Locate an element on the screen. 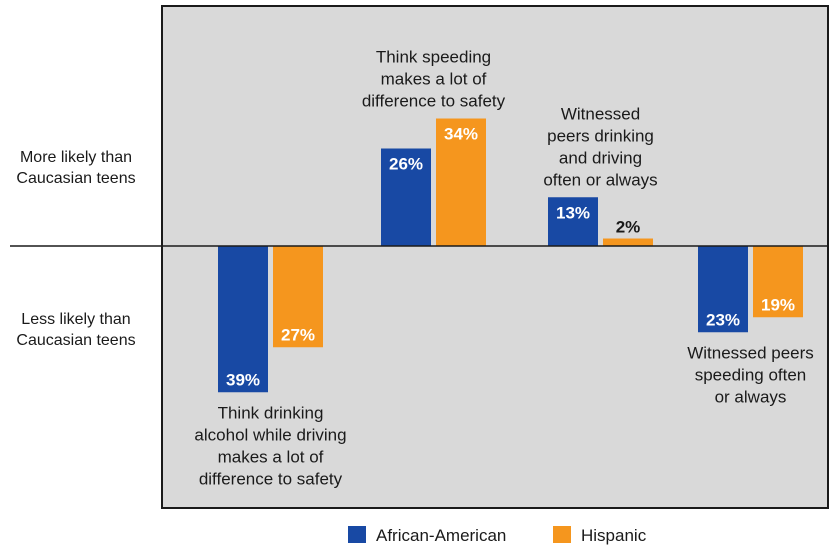 This screenshot has height=551, width=829. value-label: 23% is located at coordinates (723, 319).